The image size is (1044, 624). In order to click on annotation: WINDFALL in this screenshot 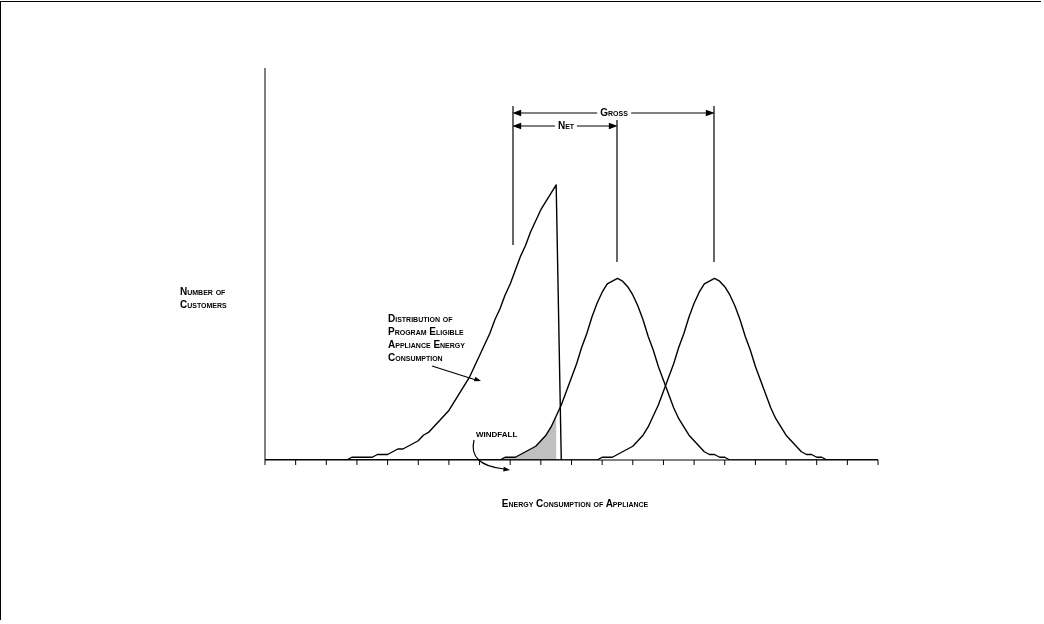, I will do `click(497, 435)`.